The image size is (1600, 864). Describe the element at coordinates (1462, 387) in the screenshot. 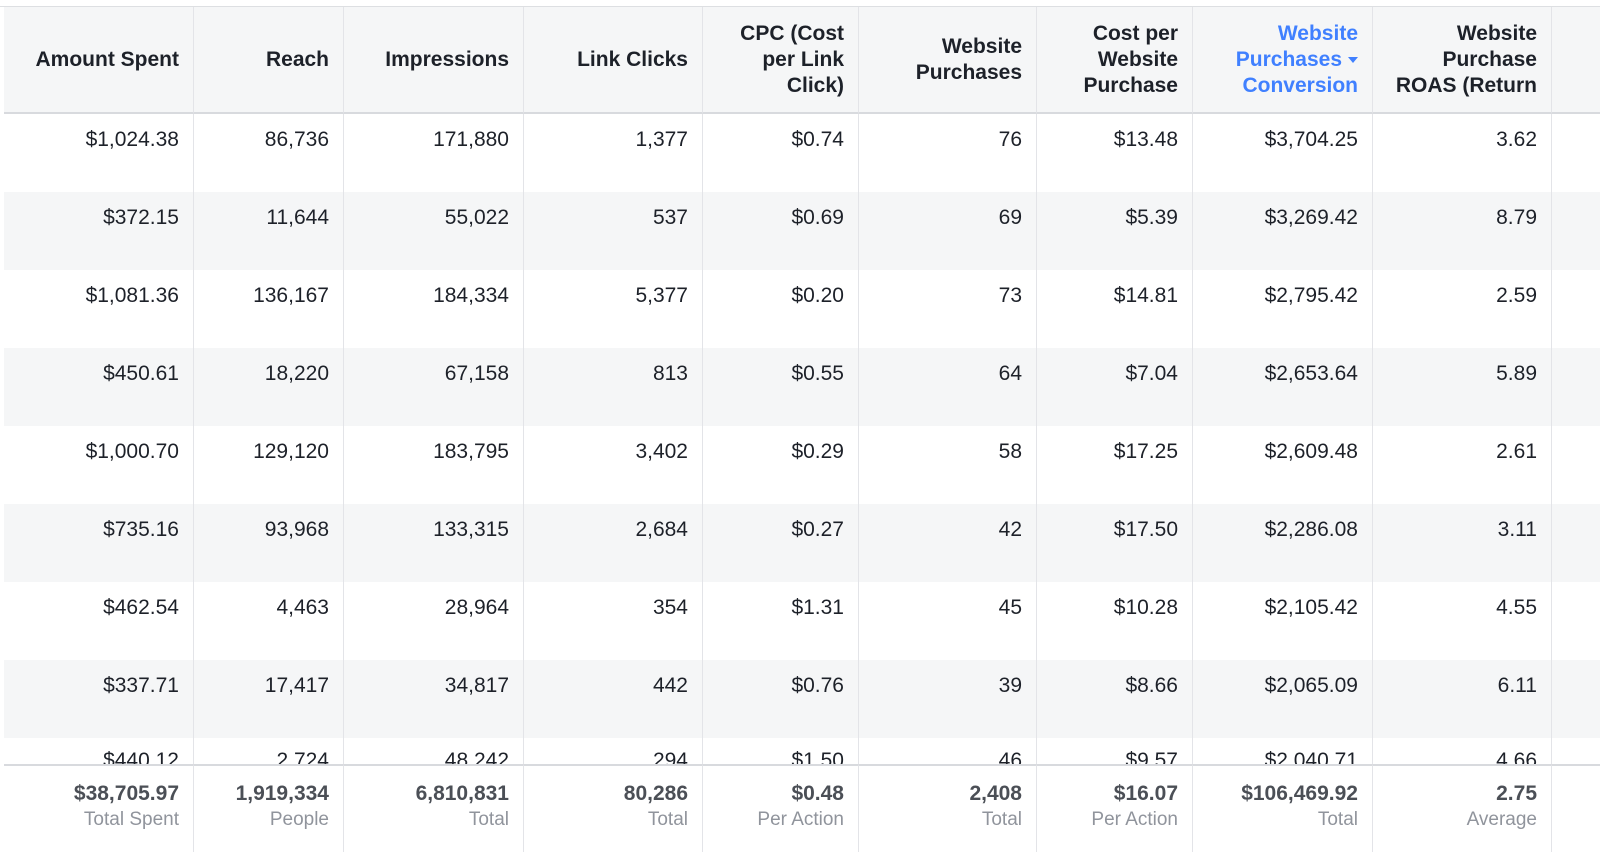

I see `table-cell: 5.89` at that location.